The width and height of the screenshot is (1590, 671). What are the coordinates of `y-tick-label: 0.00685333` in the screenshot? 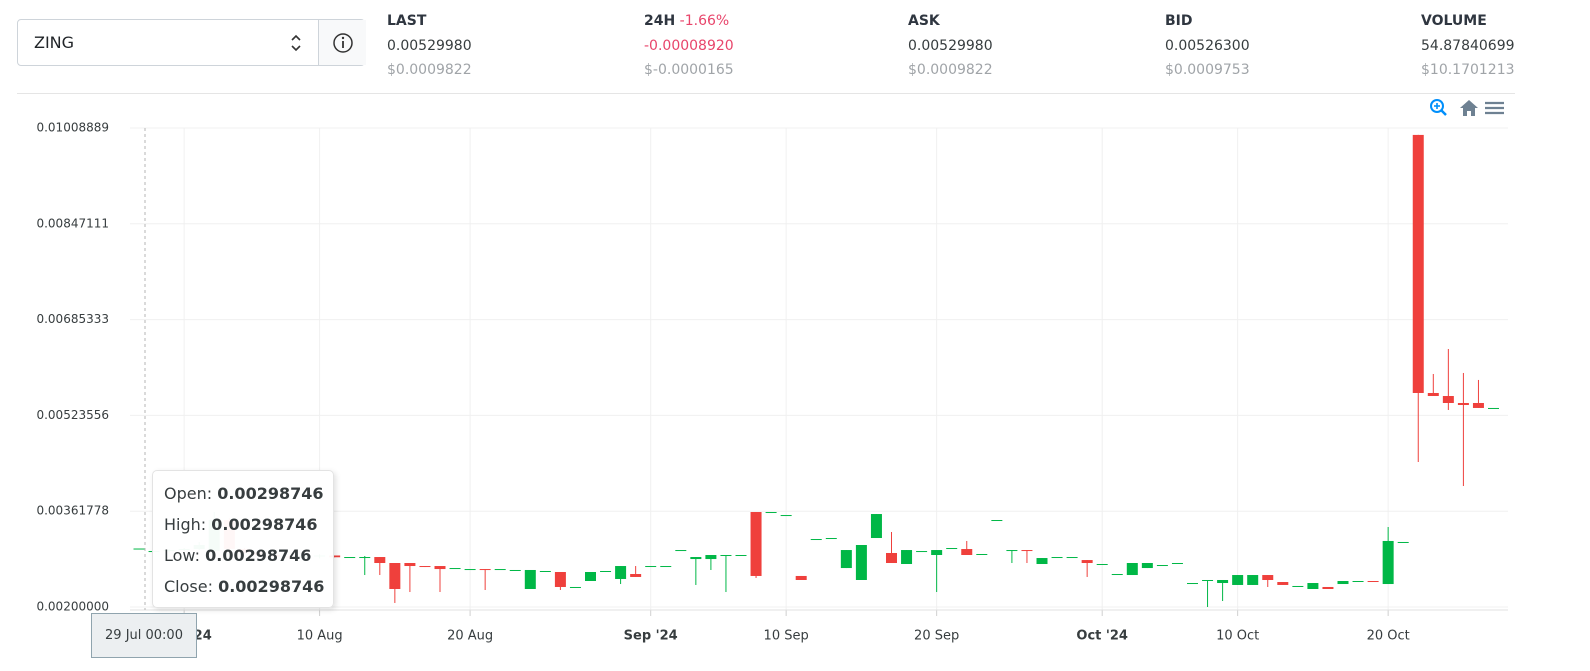 It's located at (72, 319).